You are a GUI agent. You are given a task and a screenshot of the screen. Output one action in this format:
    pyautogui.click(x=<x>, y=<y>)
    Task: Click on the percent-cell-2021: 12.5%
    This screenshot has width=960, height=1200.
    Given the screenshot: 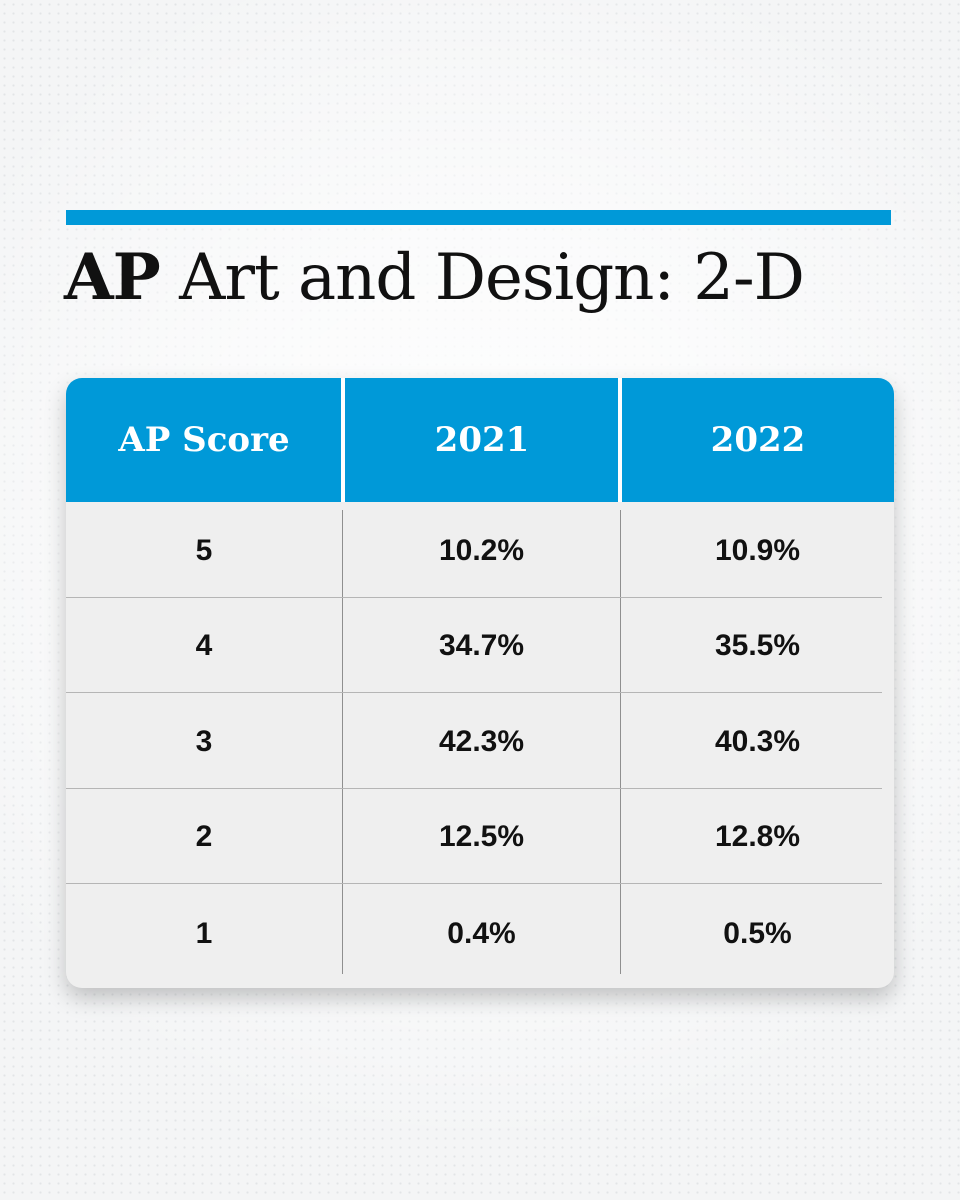 What is the action you would take?
    pyautogui.click(x=481, y=836)
    